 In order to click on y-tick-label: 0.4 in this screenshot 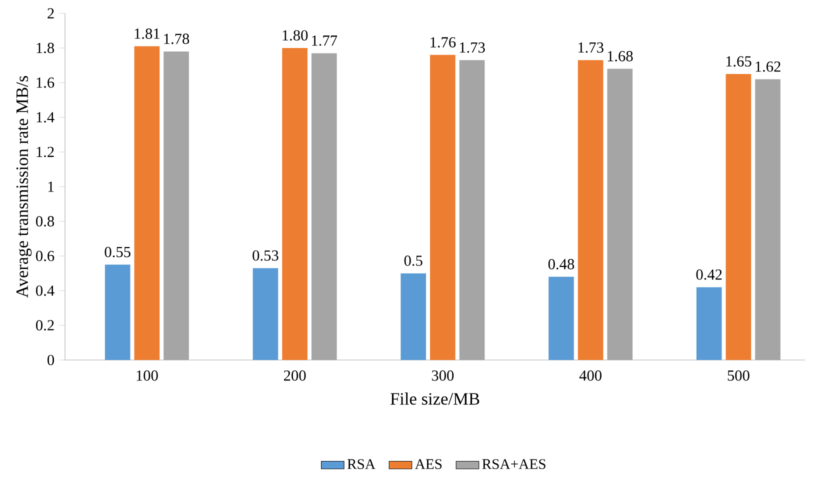, I will do `click(45, 290)`.